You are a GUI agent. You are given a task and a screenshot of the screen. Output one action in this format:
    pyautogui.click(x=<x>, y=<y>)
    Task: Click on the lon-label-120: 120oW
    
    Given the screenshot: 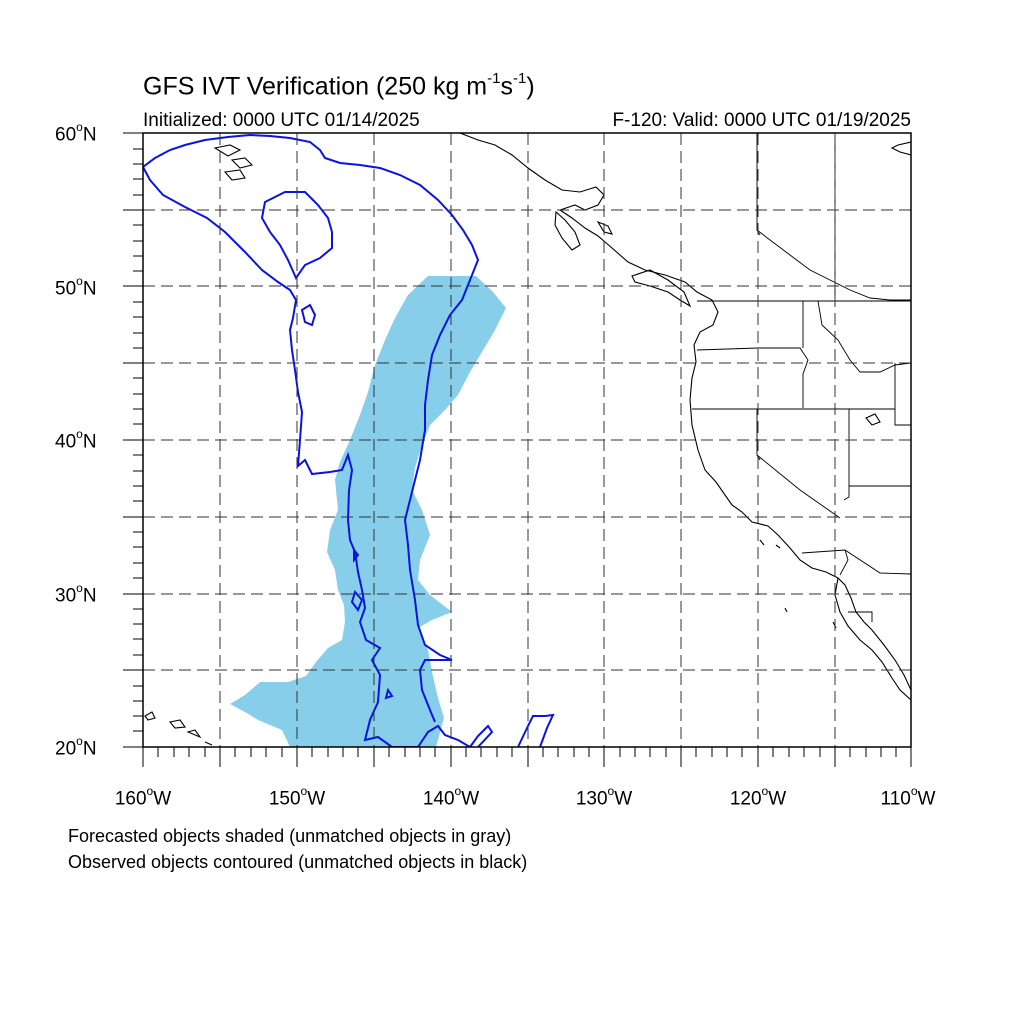 What is the action you would take?
    pyautogui.click(x=758, y=797)
    